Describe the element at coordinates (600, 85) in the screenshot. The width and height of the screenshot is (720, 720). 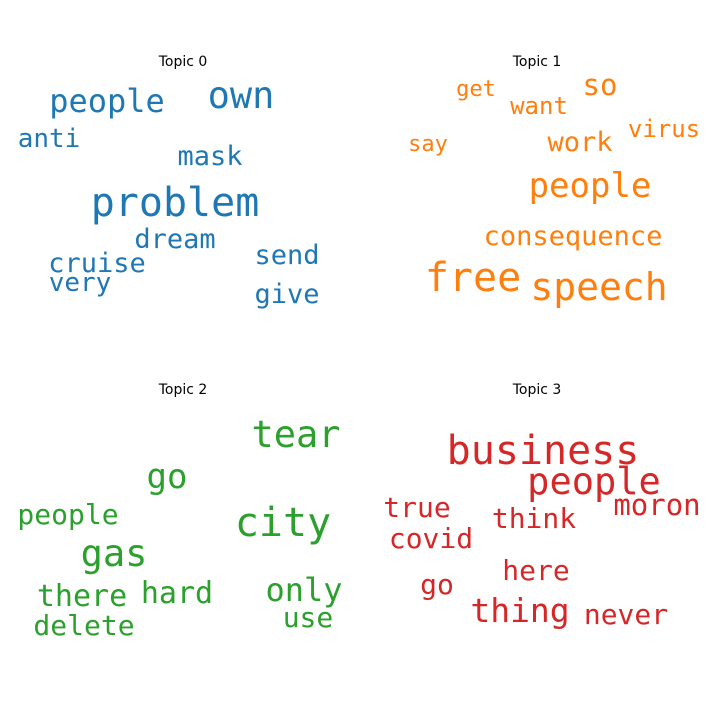
I see `word-so: so` at that location.